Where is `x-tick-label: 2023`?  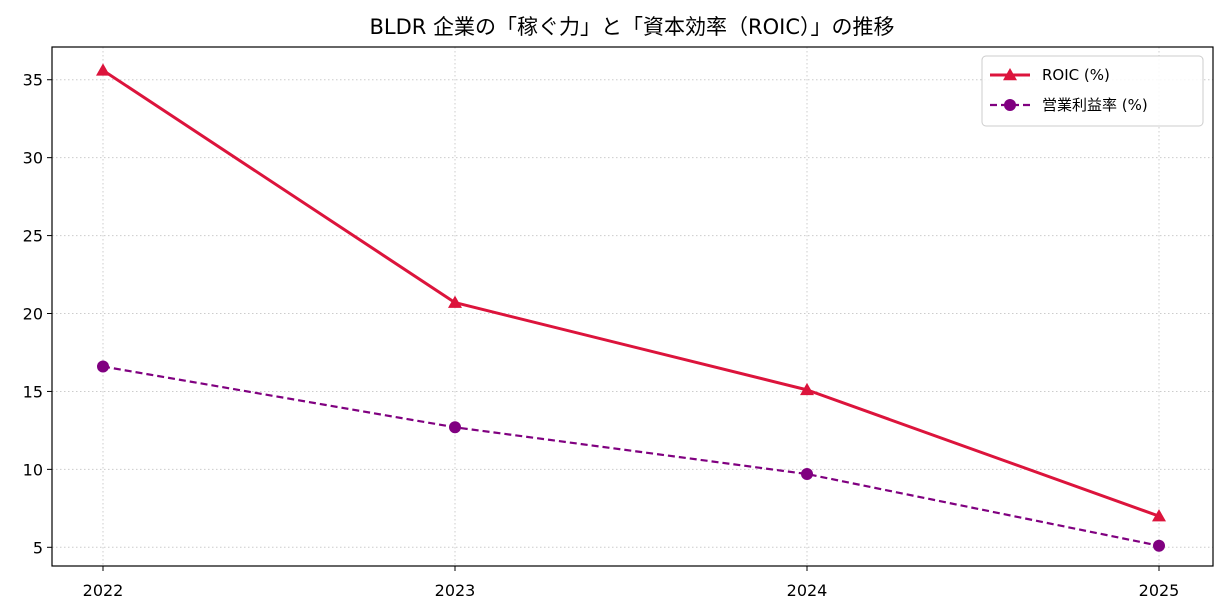 x-tick-label: 2023 is located at coordinates (455, 590).